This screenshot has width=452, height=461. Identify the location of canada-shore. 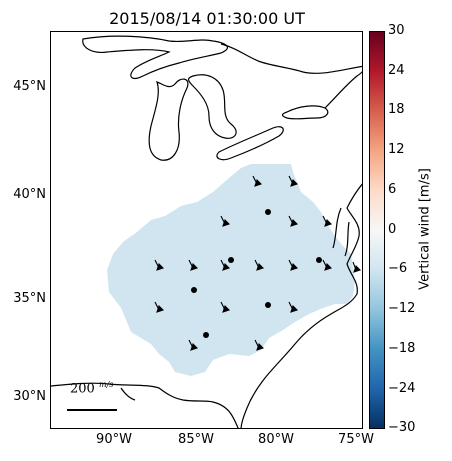
(291, 58).